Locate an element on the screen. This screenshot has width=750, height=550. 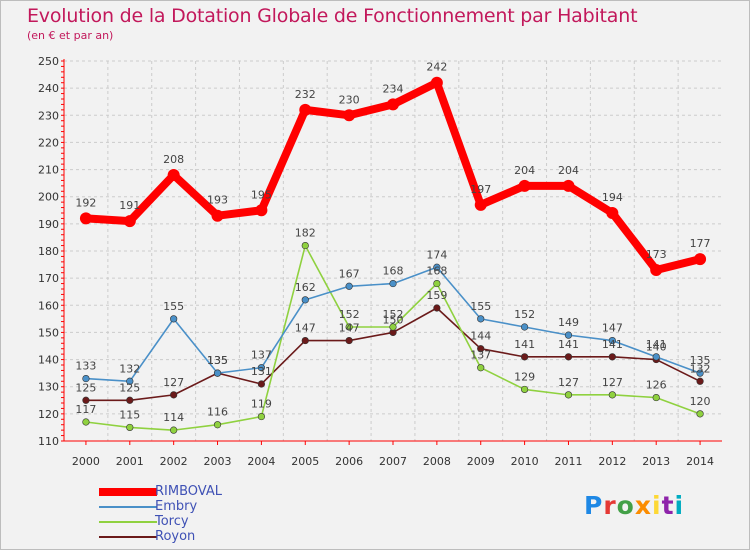
logo-letter: t is located at coordinates (668, 505).